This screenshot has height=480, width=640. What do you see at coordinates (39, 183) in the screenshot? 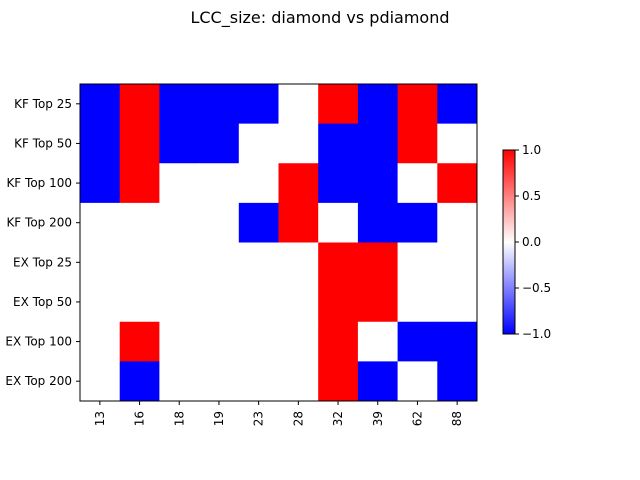
I see `y-tick-label: KF Top 100` at bounding box center [39, 183].